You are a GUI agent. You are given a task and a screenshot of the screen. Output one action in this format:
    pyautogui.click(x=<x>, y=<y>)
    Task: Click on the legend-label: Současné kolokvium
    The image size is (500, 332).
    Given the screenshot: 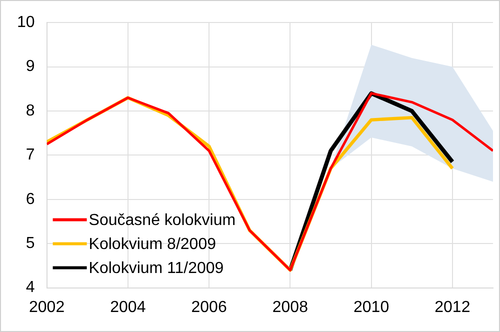 What is the action you would take?
    pyautogui.click(x=162, y=221)
    